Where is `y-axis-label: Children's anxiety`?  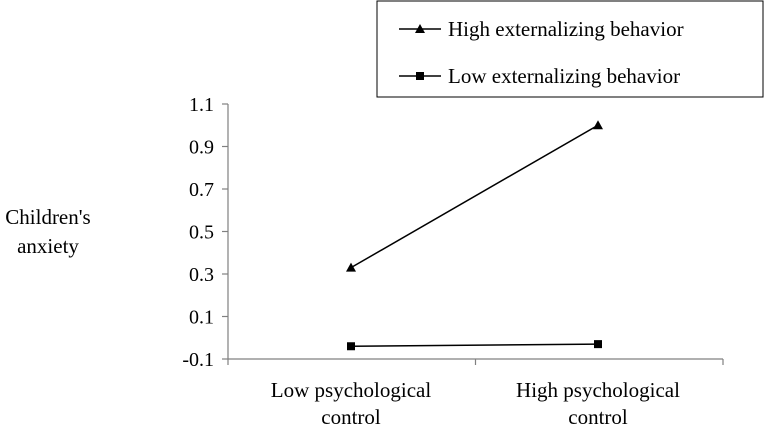
y-axis-label: Children's anxiety is located at coordinates (47, 231).